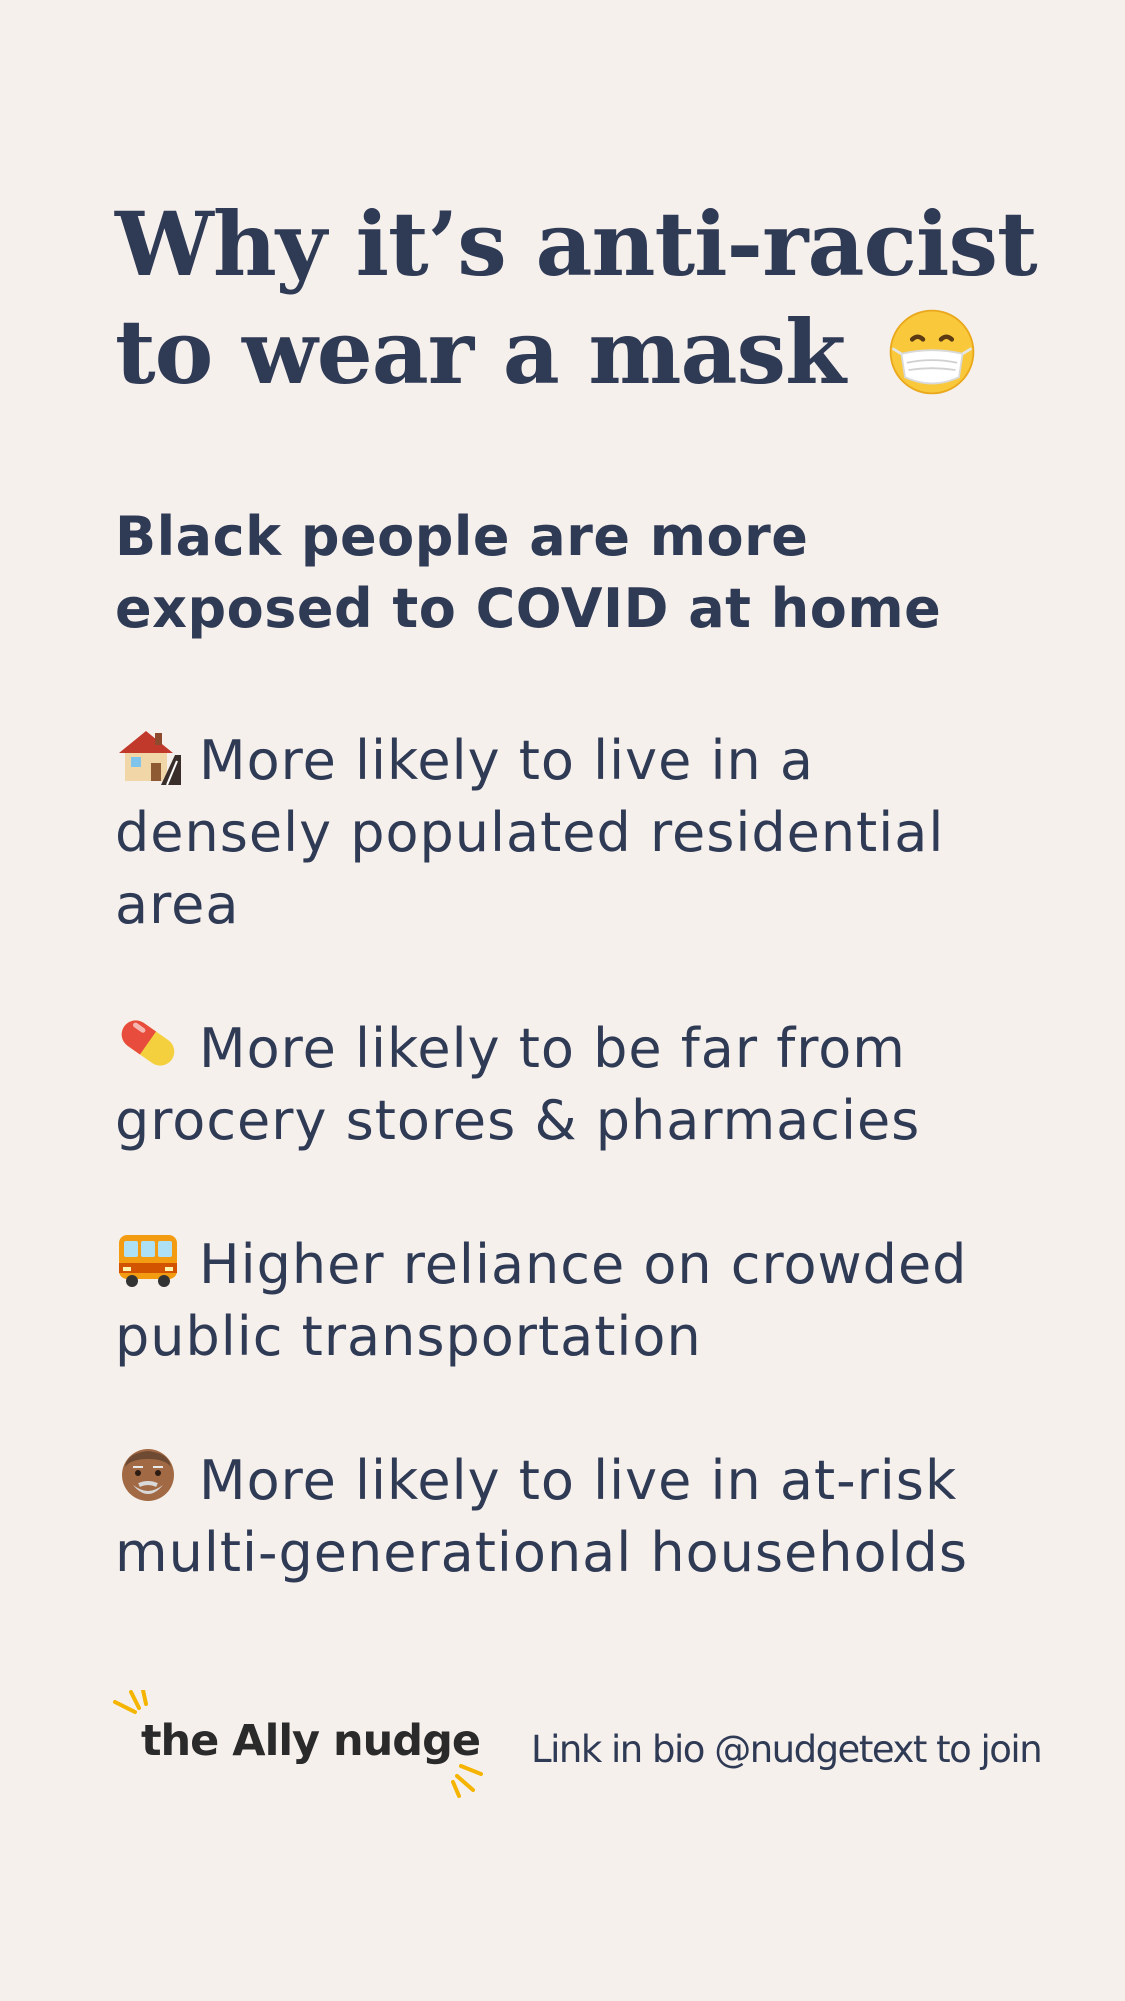 This screenshot has width=1125, height=2001. Describe the element at coordinates (787, 1749) in the screenshot. I see `join-cta-text: Link in bio @nudgetext to join` at that location.